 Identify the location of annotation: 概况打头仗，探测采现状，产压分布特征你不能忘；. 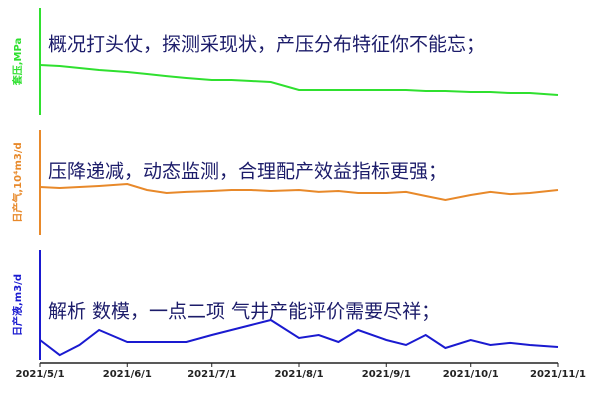
(266, 45).